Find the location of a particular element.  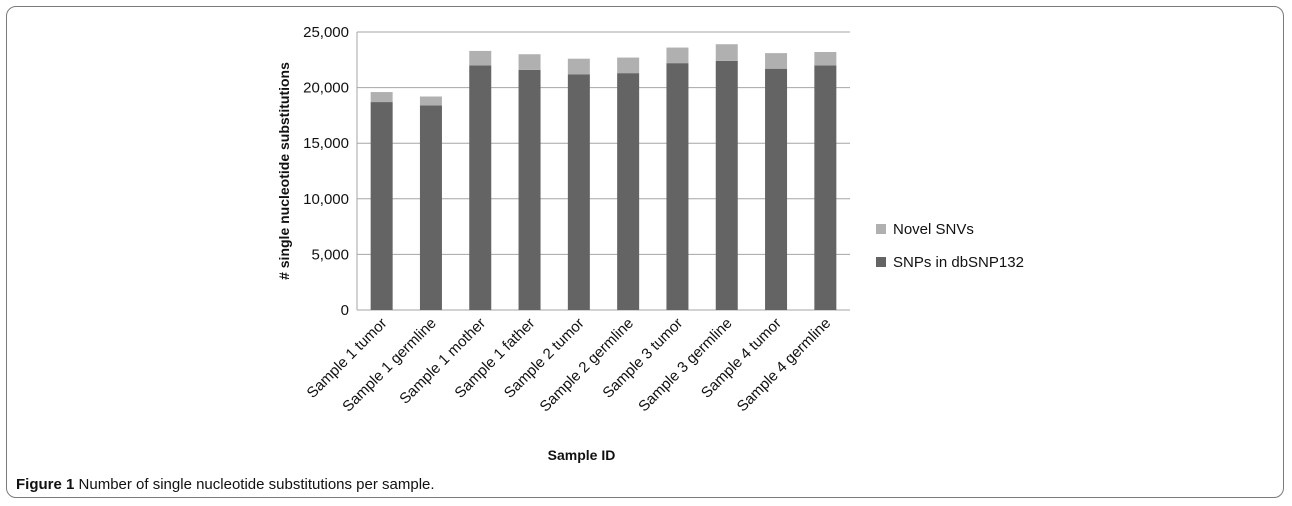

x-tick-label: Sample 3 germline is located at coordinates (685, 365).